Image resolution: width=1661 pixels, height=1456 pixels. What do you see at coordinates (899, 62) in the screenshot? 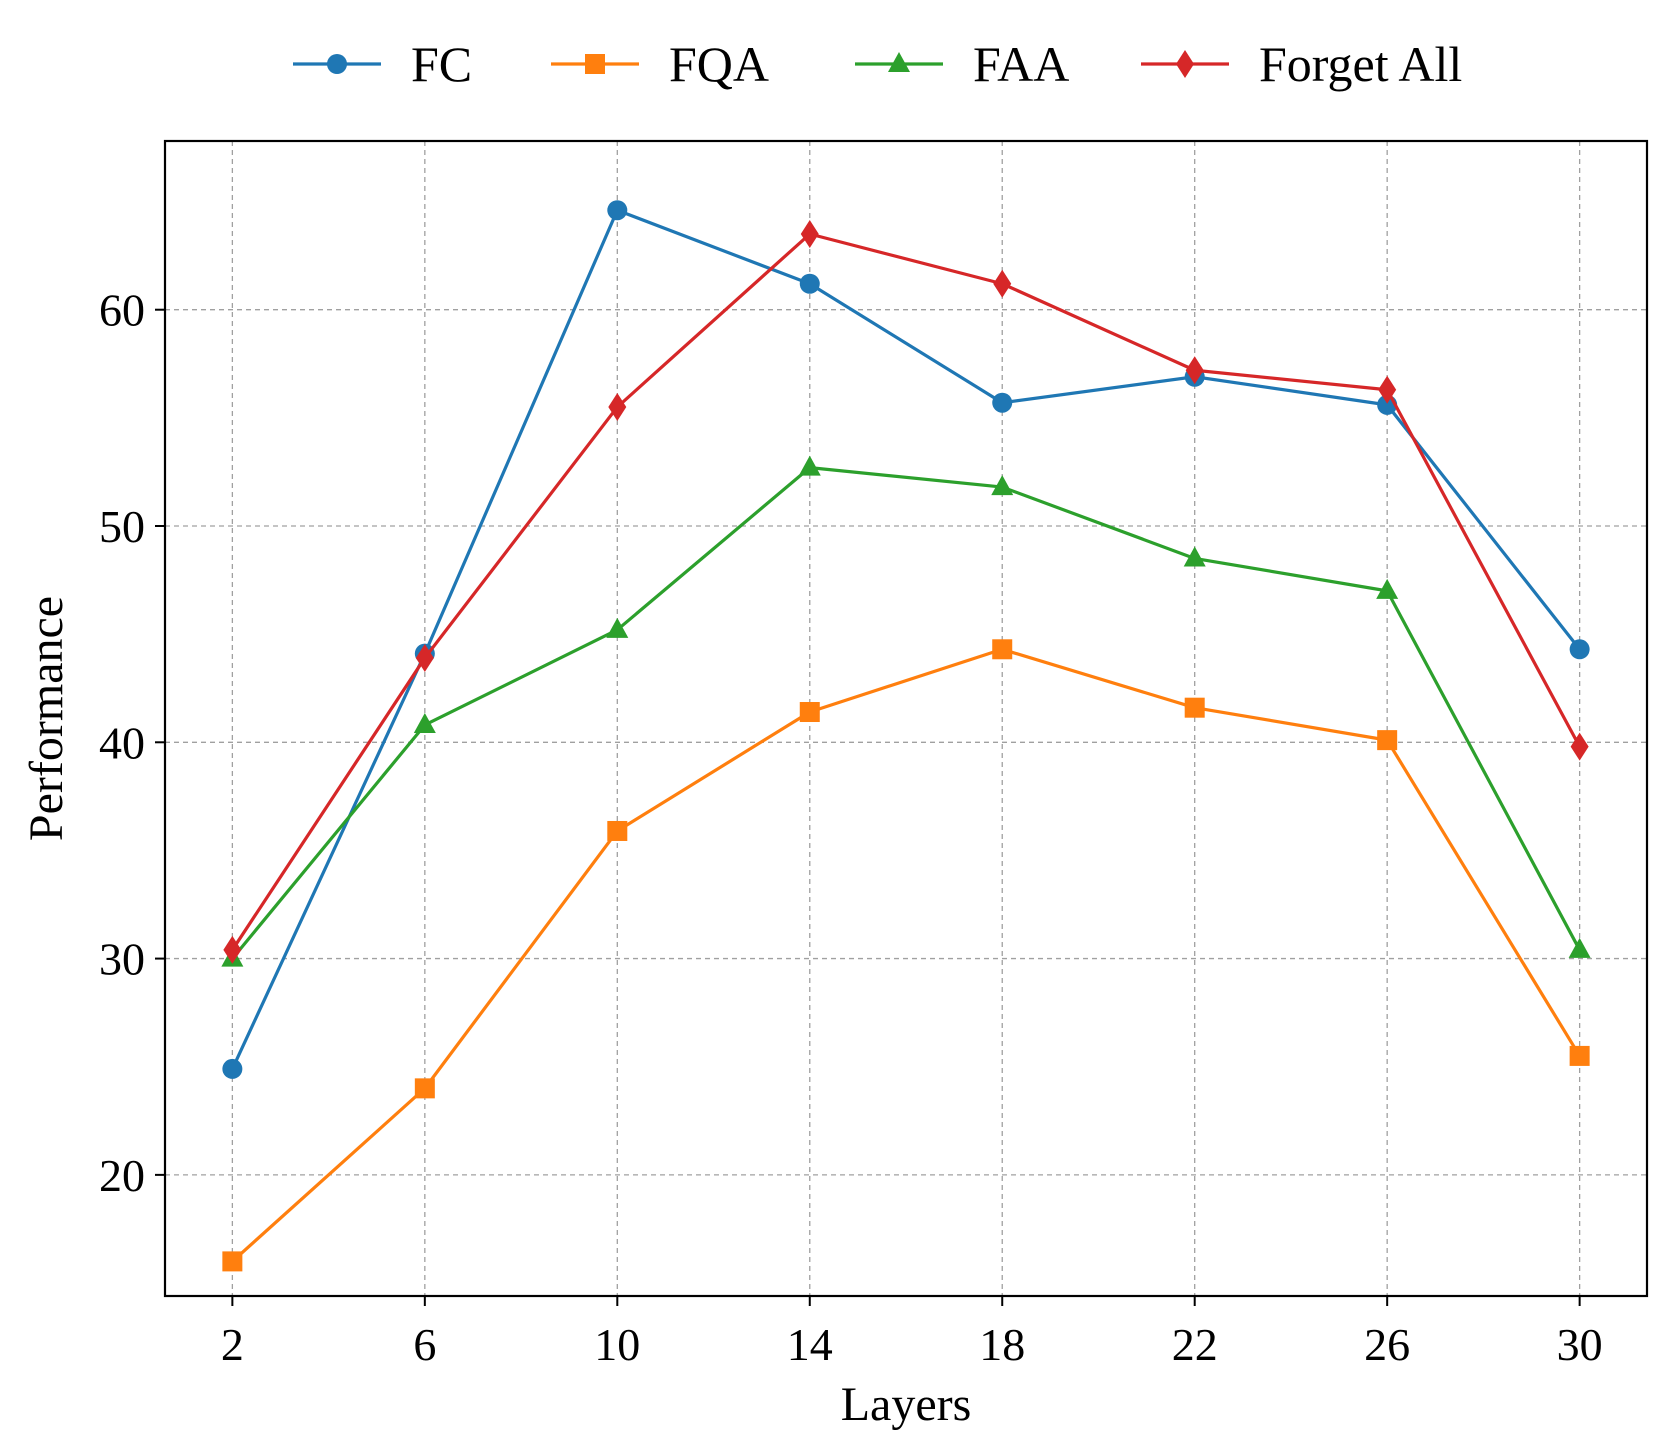
I see `legend-marker-faa` at bounding box center [899, 62].